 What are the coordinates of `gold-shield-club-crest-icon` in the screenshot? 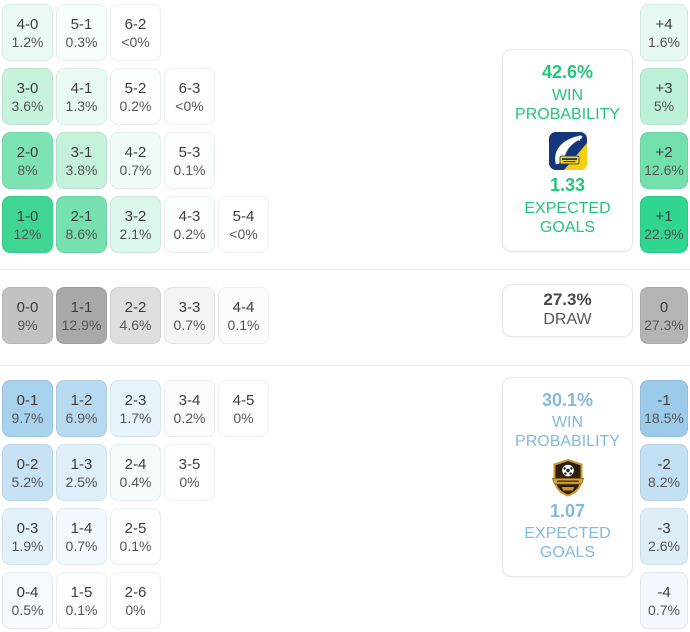 It's located at (567, 477).